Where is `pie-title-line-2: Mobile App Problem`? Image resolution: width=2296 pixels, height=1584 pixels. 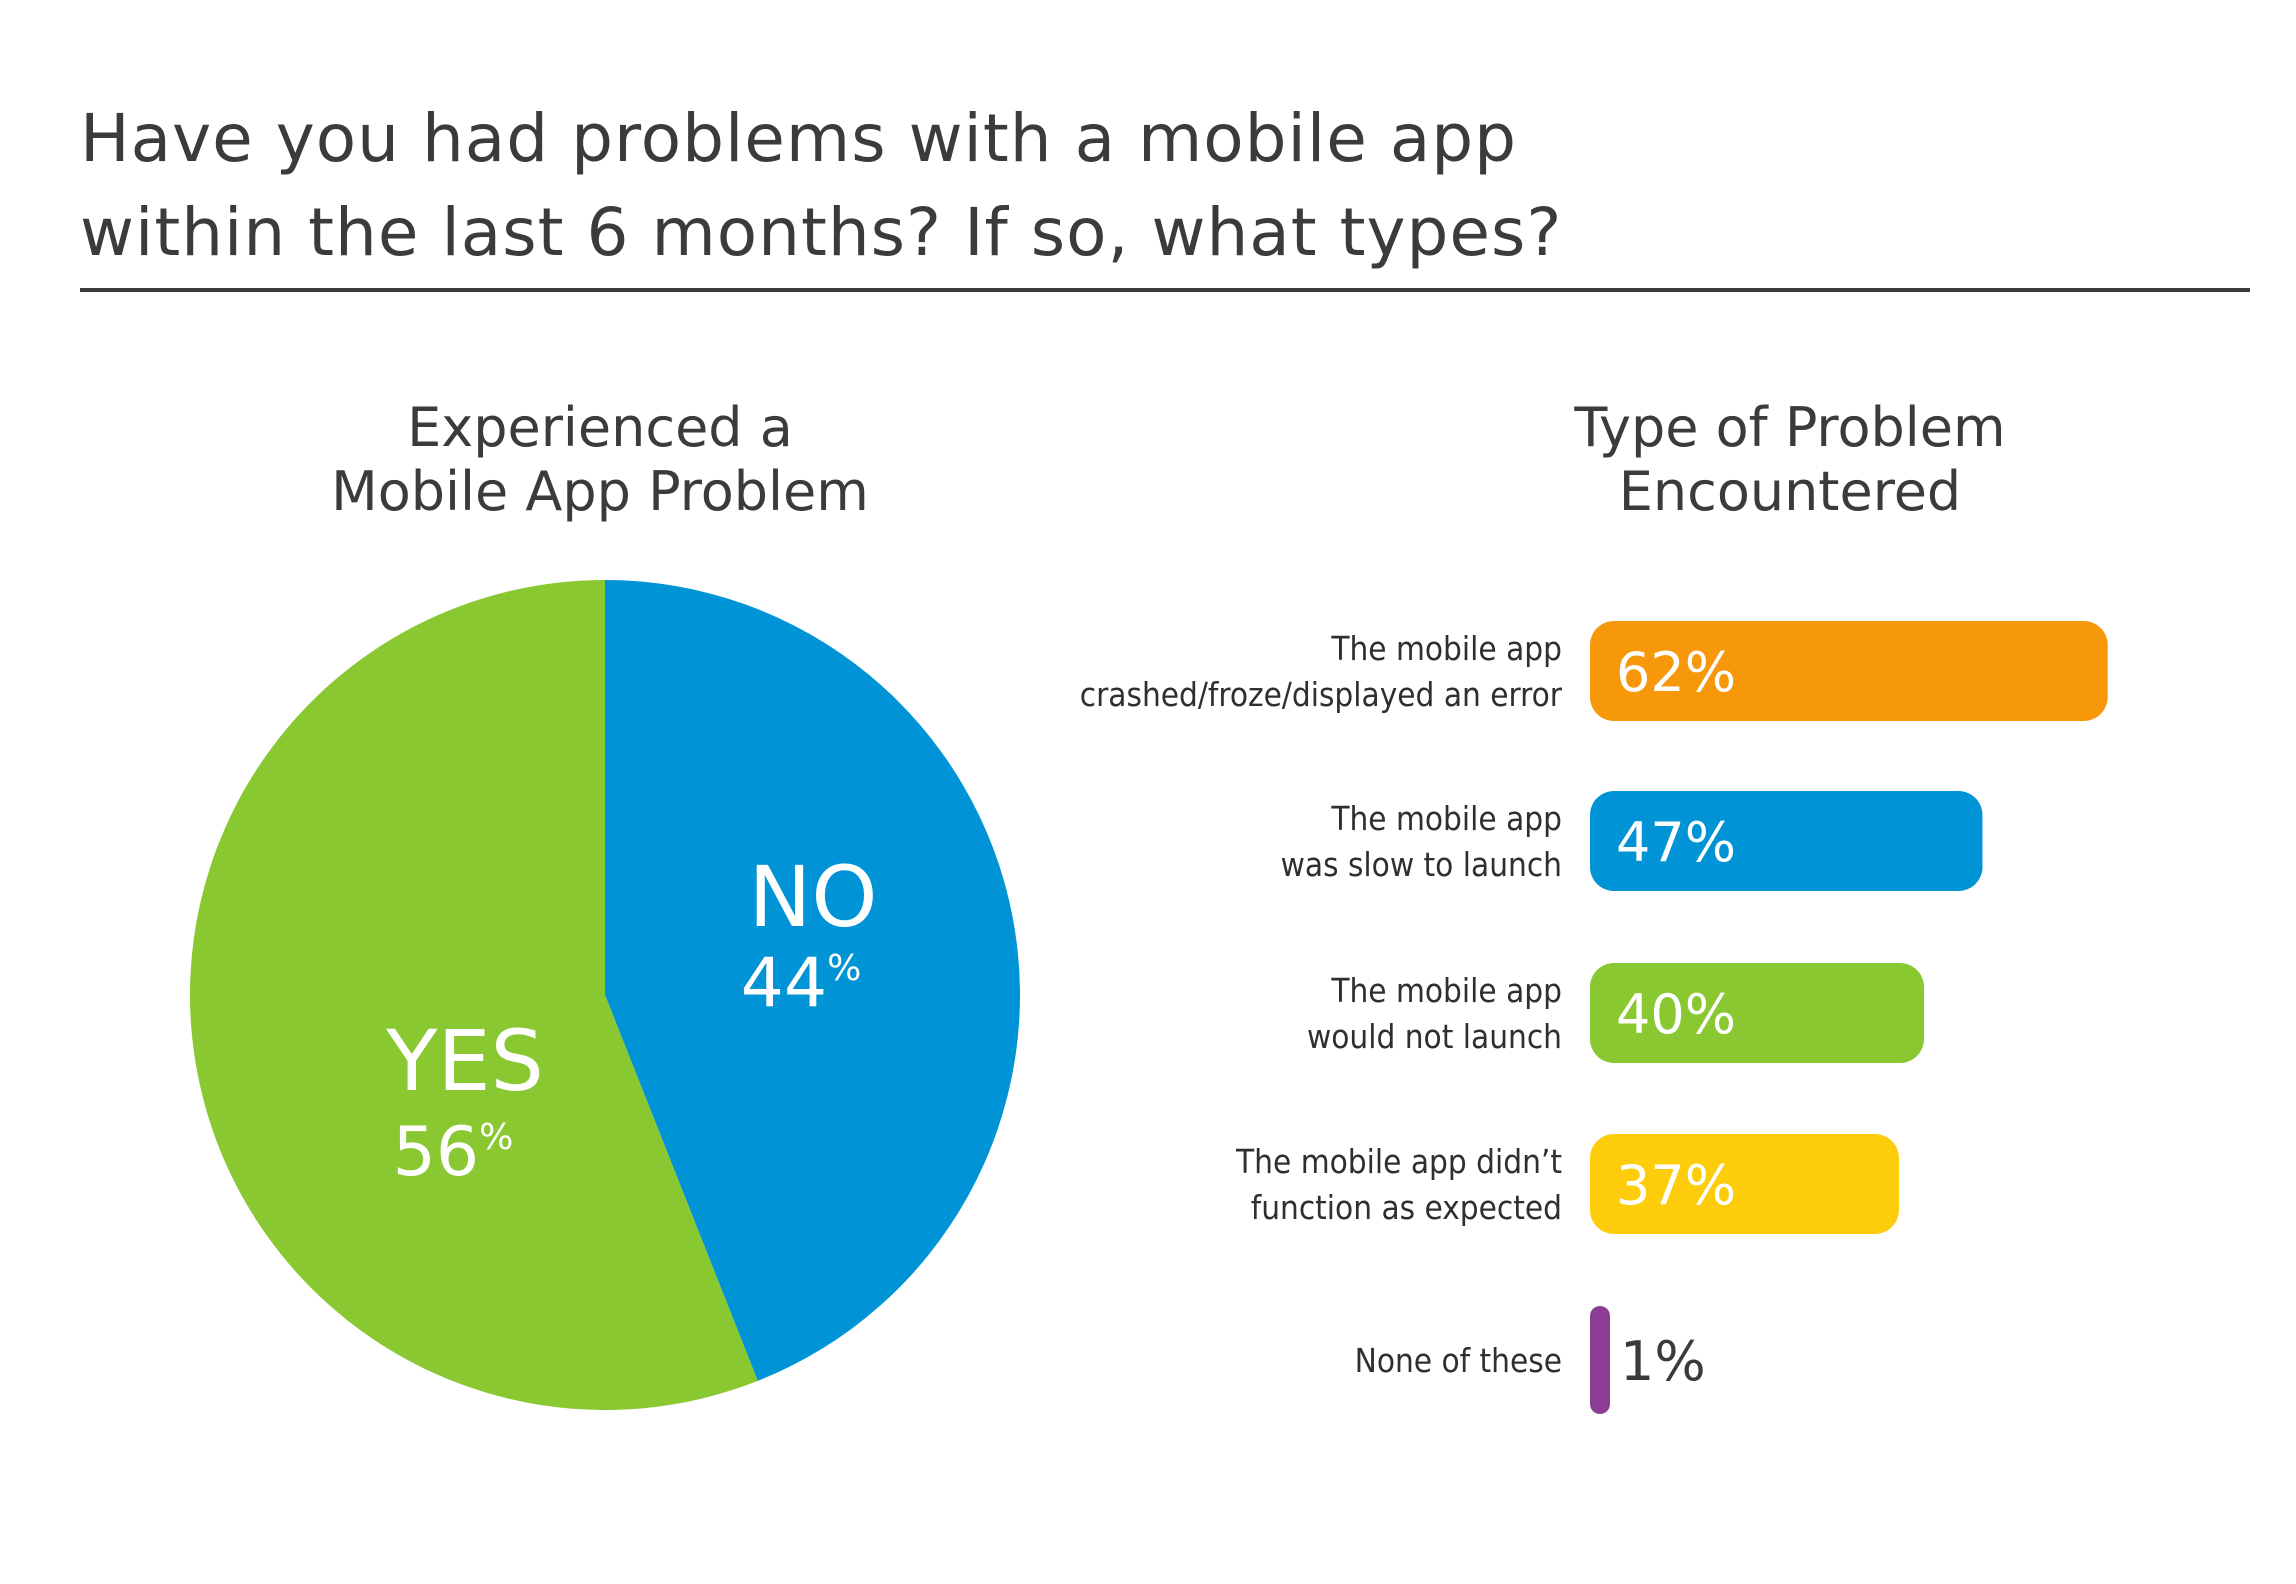
pie-title-line-2: Mobile App Problem is located at coordinates (600, 491).